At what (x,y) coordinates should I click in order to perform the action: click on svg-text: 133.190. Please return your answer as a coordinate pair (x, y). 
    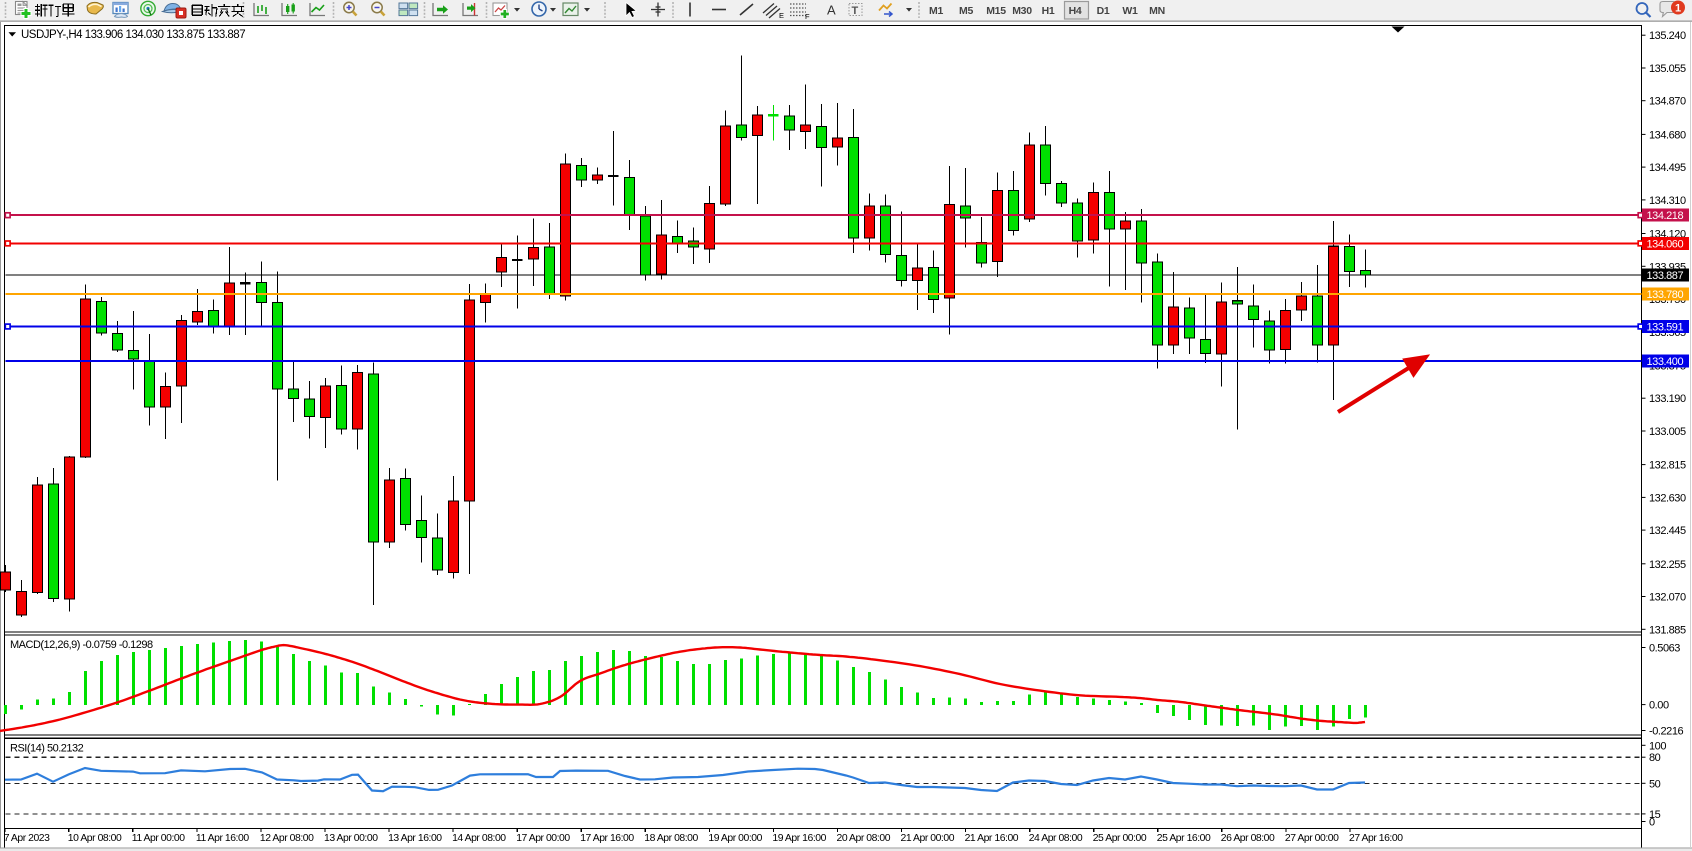
    Looking at the image, I should click on (1667, 399).